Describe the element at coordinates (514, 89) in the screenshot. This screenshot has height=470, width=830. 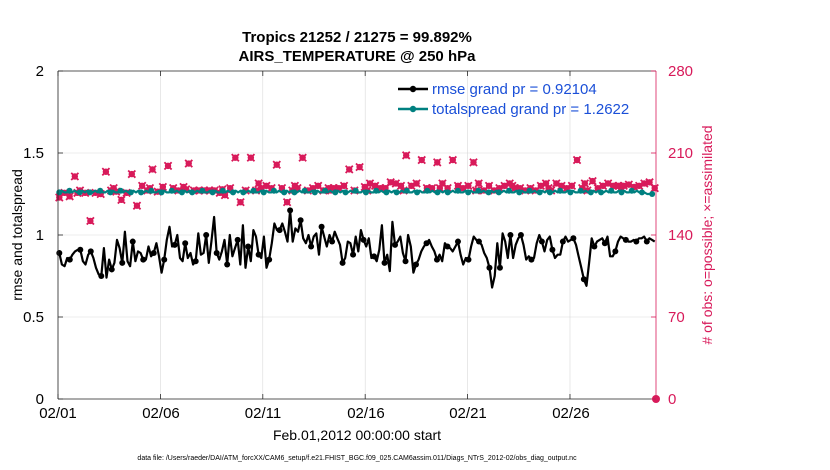
I see `legend-rmse-label: rmse grand pr = 0.92104` at that location.